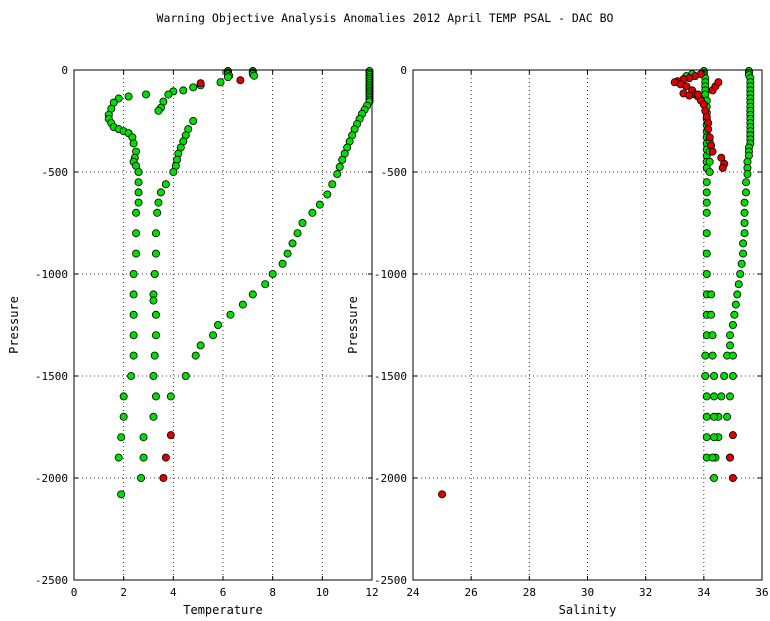 This screenshot has height=621, width=770. What do you see at coordinates (413, 592) in the screenshot?
I see `x-tick-label: 24` at bounding box center [413, 592].